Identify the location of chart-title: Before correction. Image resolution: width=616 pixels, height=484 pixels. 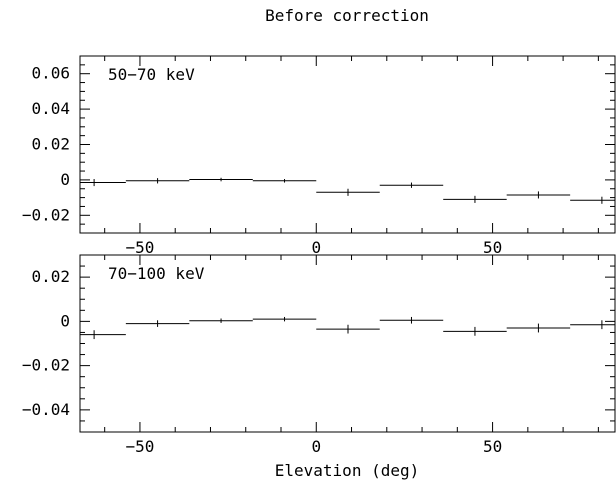
(347, 15).